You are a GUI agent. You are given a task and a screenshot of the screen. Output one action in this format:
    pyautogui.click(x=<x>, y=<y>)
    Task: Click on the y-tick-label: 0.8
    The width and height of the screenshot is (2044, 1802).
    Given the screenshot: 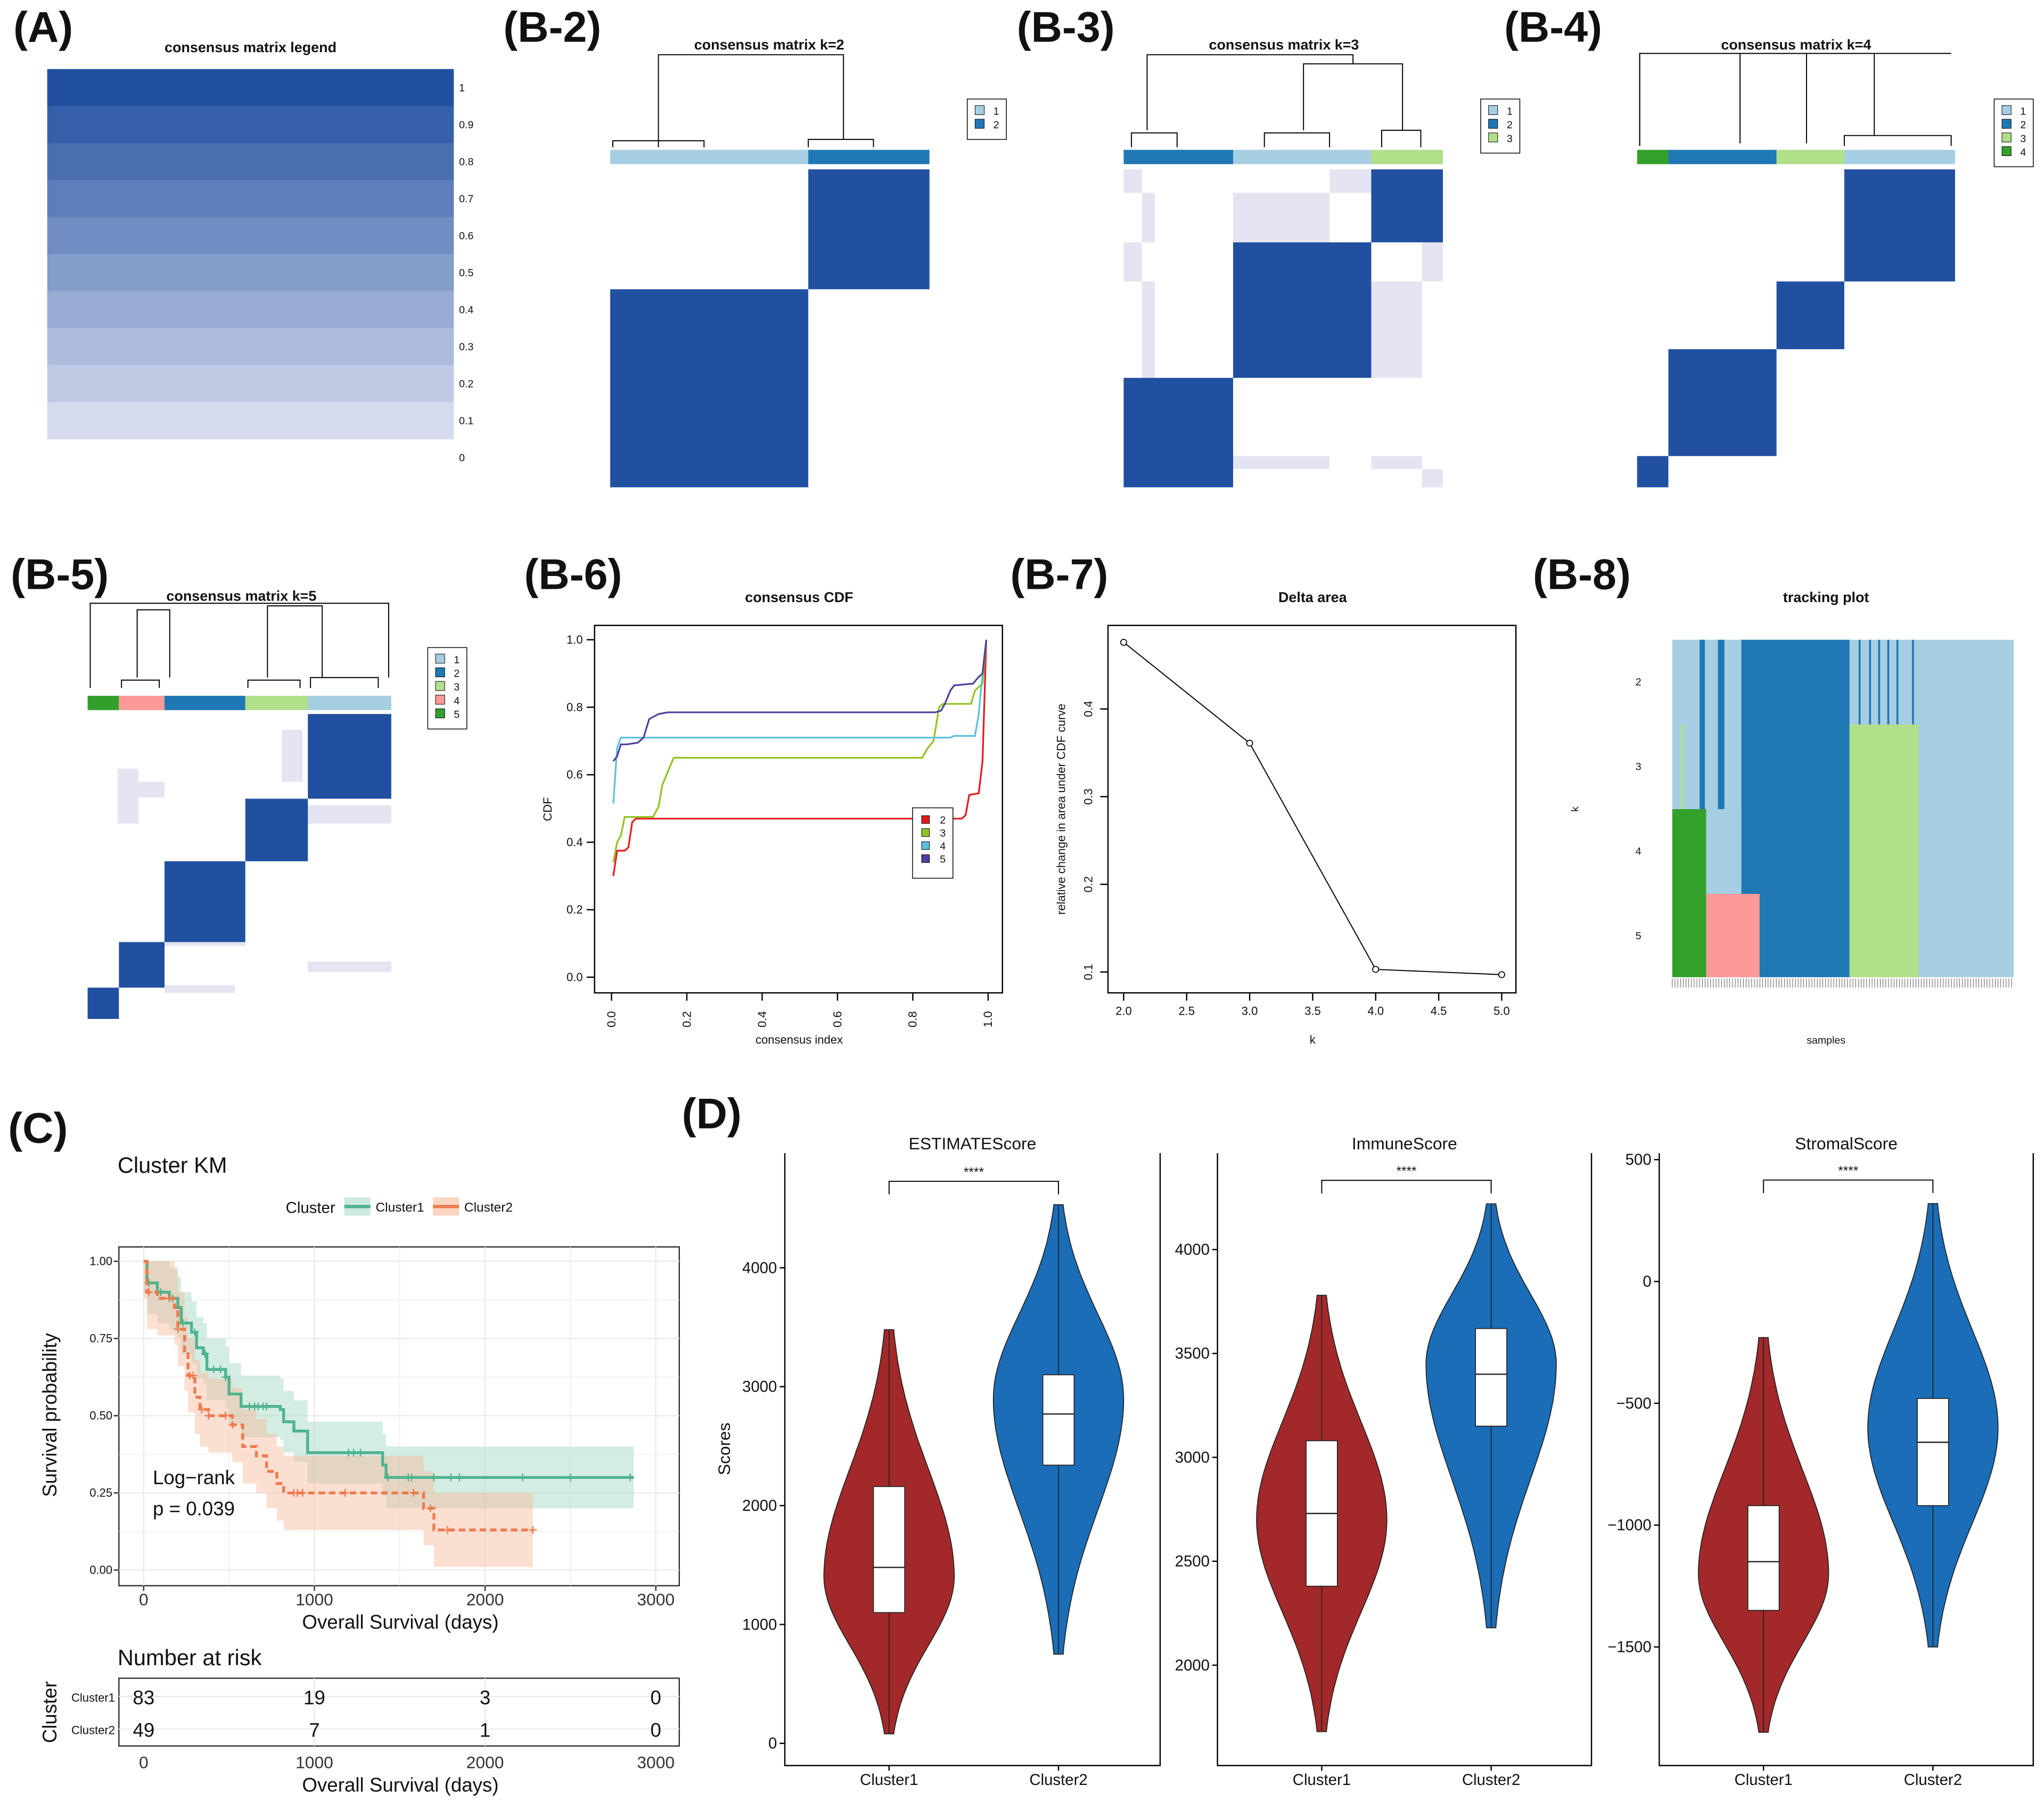 What is the action you would take?
    pyautogui.click(x=575, y=707)
    